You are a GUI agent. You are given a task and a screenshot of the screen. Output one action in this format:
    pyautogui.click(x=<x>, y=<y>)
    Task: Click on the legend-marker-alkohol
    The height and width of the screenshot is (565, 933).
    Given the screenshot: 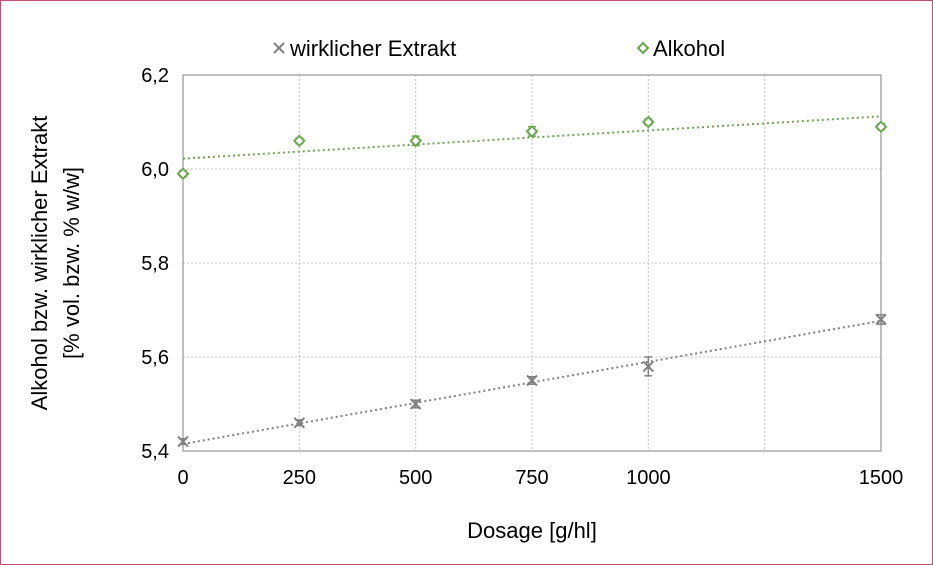 What is the action you would take?
    pyautogui.click(x=643, y=48)
    